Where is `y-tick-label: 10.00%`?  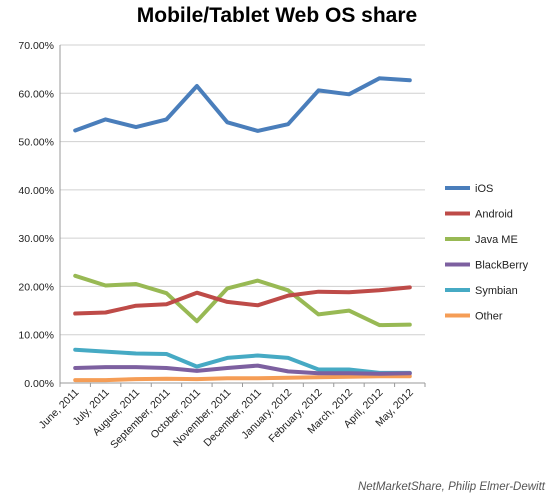
y-tick-label: 10.00% is located at coordinates (36, 336).